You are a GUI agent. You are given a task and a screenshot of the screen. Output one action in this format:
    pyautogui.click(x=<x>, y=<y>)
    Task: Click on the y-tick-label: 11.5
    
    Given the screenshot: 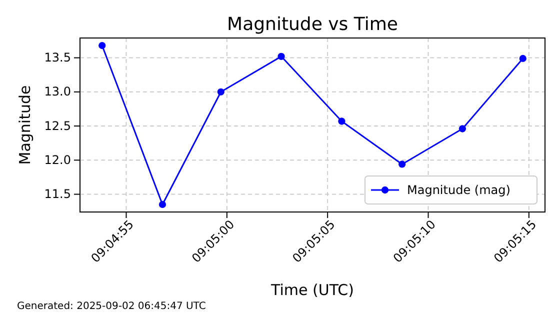 What is the action you would take?
    pyautogui.click(x=57, y=194)
    